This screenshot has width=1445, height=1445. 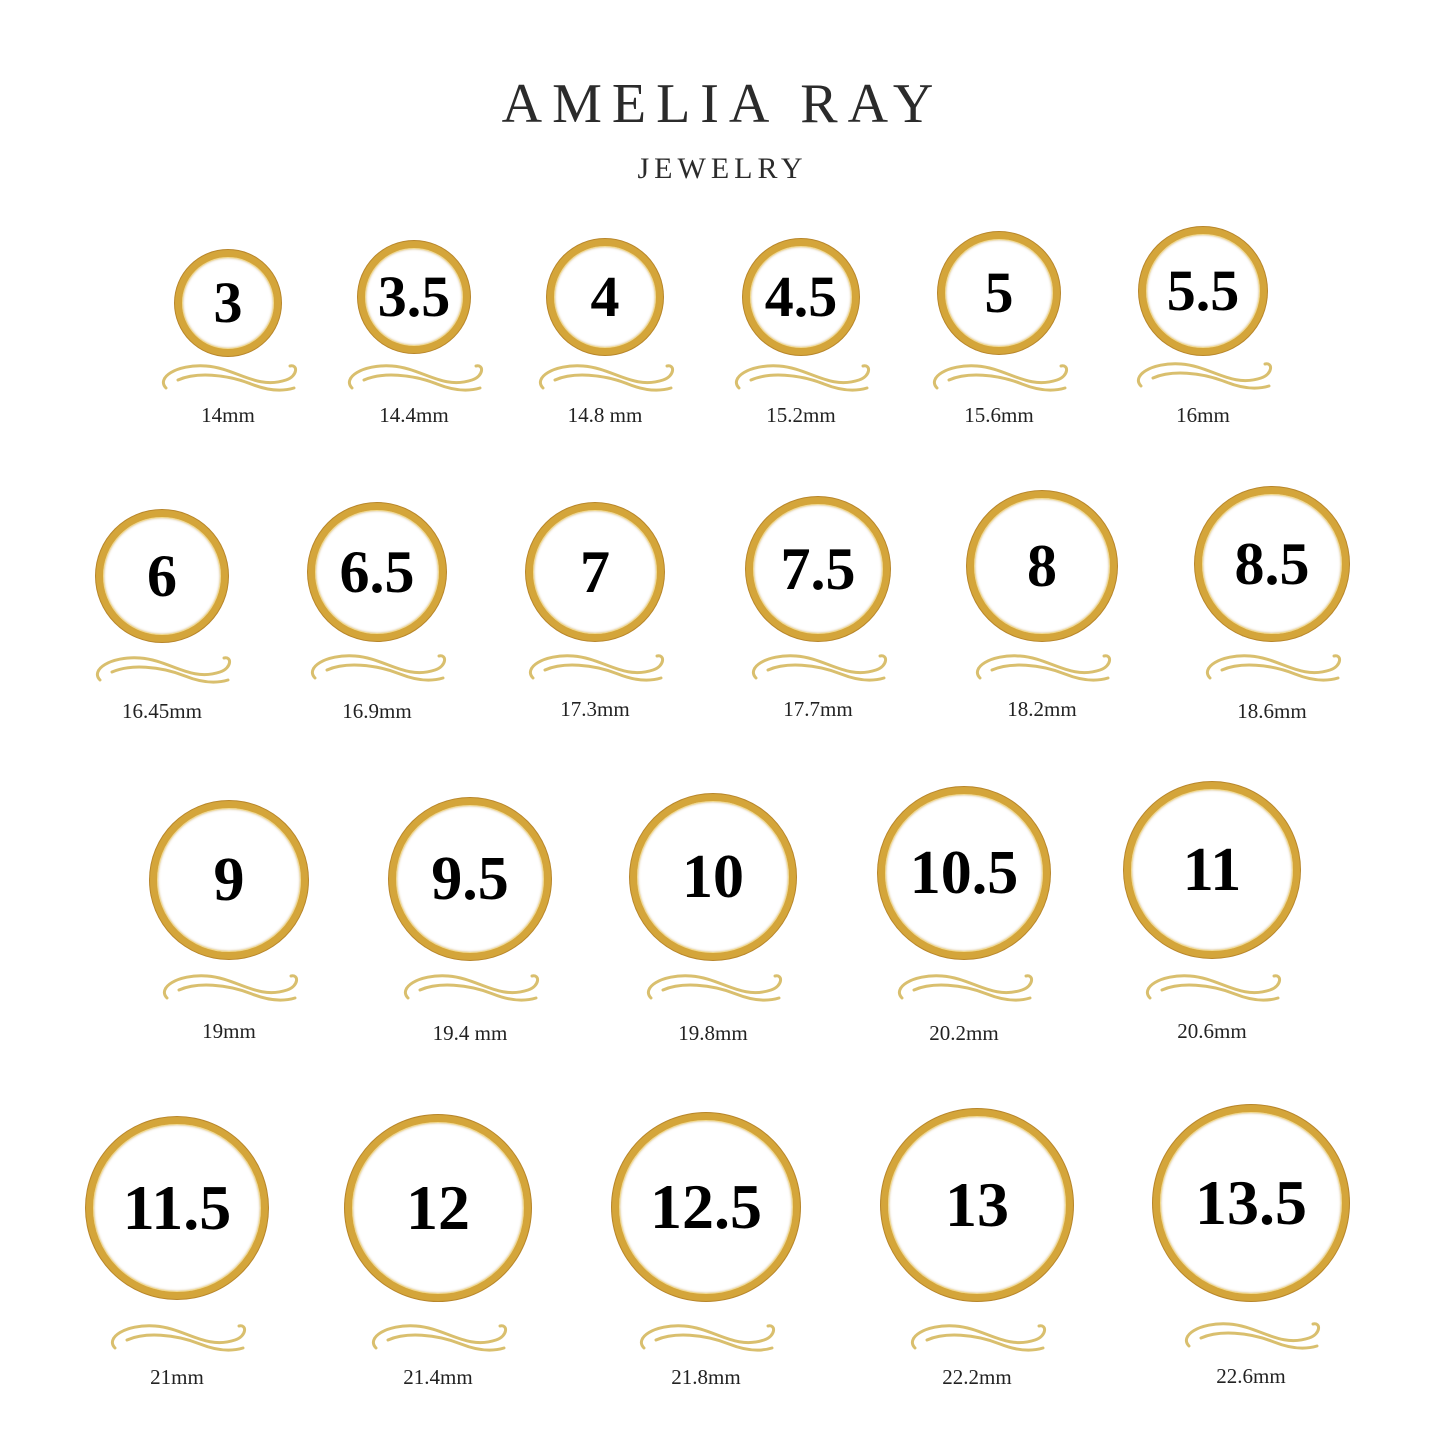 I want to click on ring-size-14: 10, so click(x=713, y=877).